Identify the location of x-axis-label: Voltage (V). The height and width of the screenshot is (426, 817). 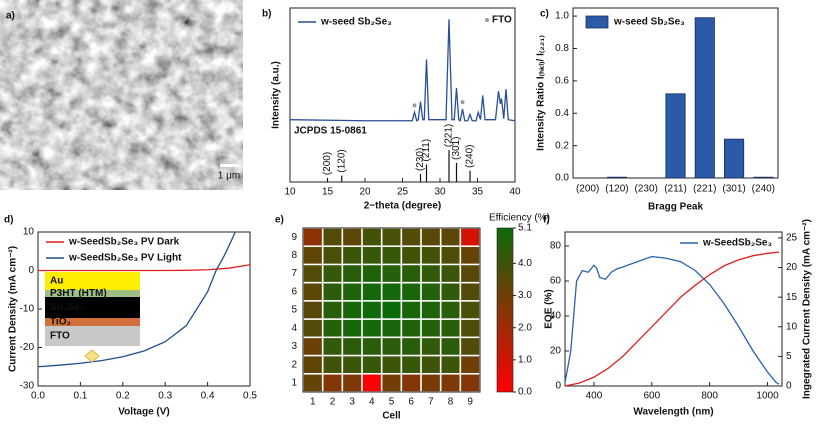
(143, 412).